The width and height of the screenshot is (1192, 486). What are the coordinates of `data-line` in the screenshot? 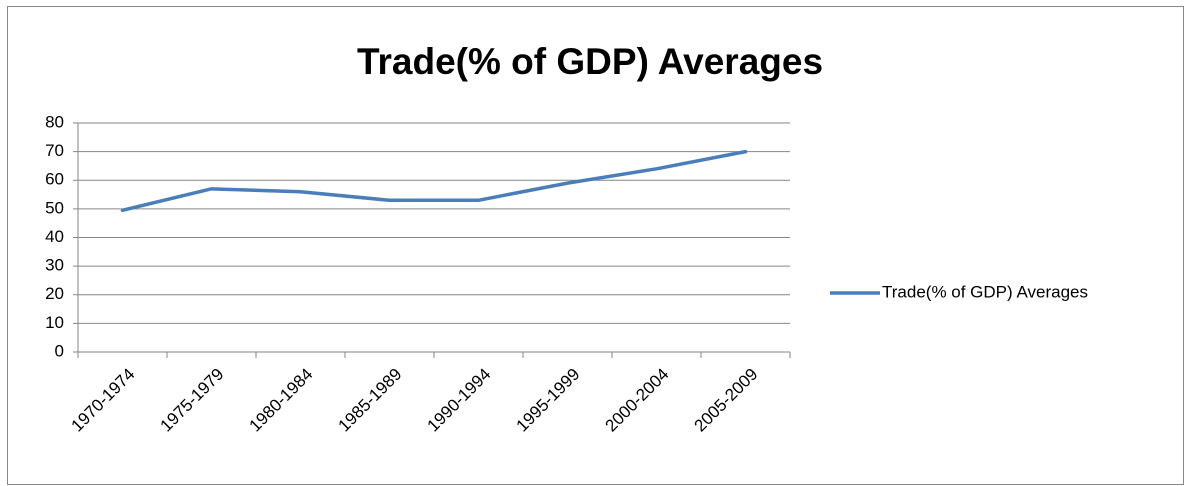 It's located at (434, 181).